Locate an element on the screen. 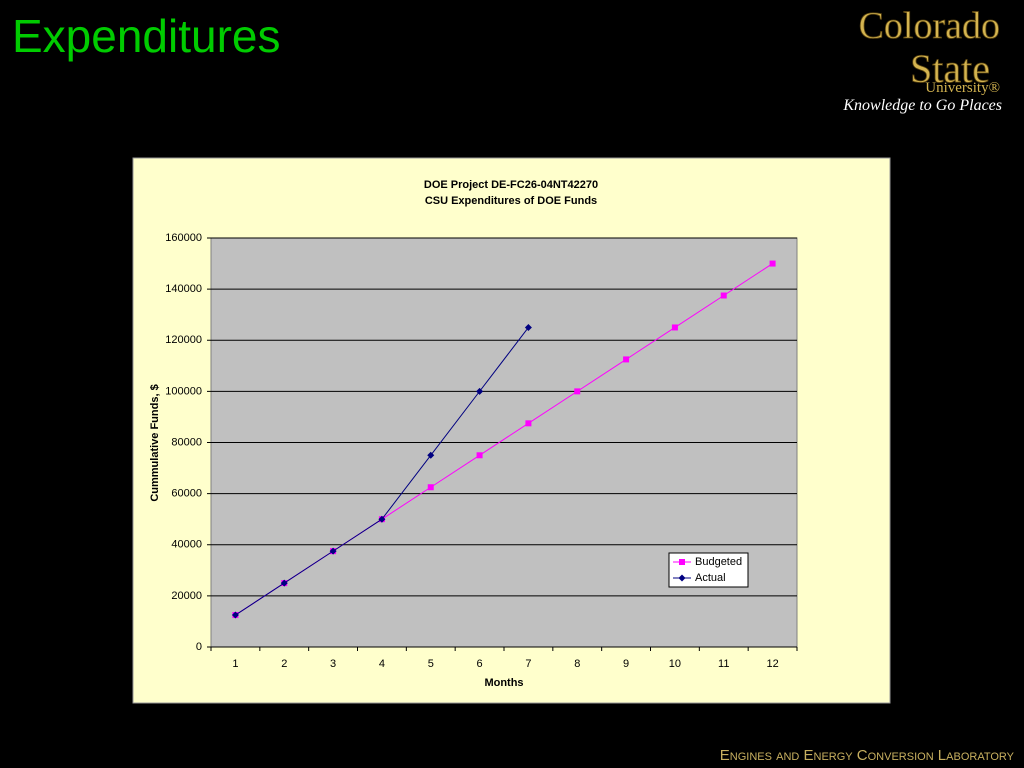  y-tick-label: 40000 is located at coordinates (186, 545).